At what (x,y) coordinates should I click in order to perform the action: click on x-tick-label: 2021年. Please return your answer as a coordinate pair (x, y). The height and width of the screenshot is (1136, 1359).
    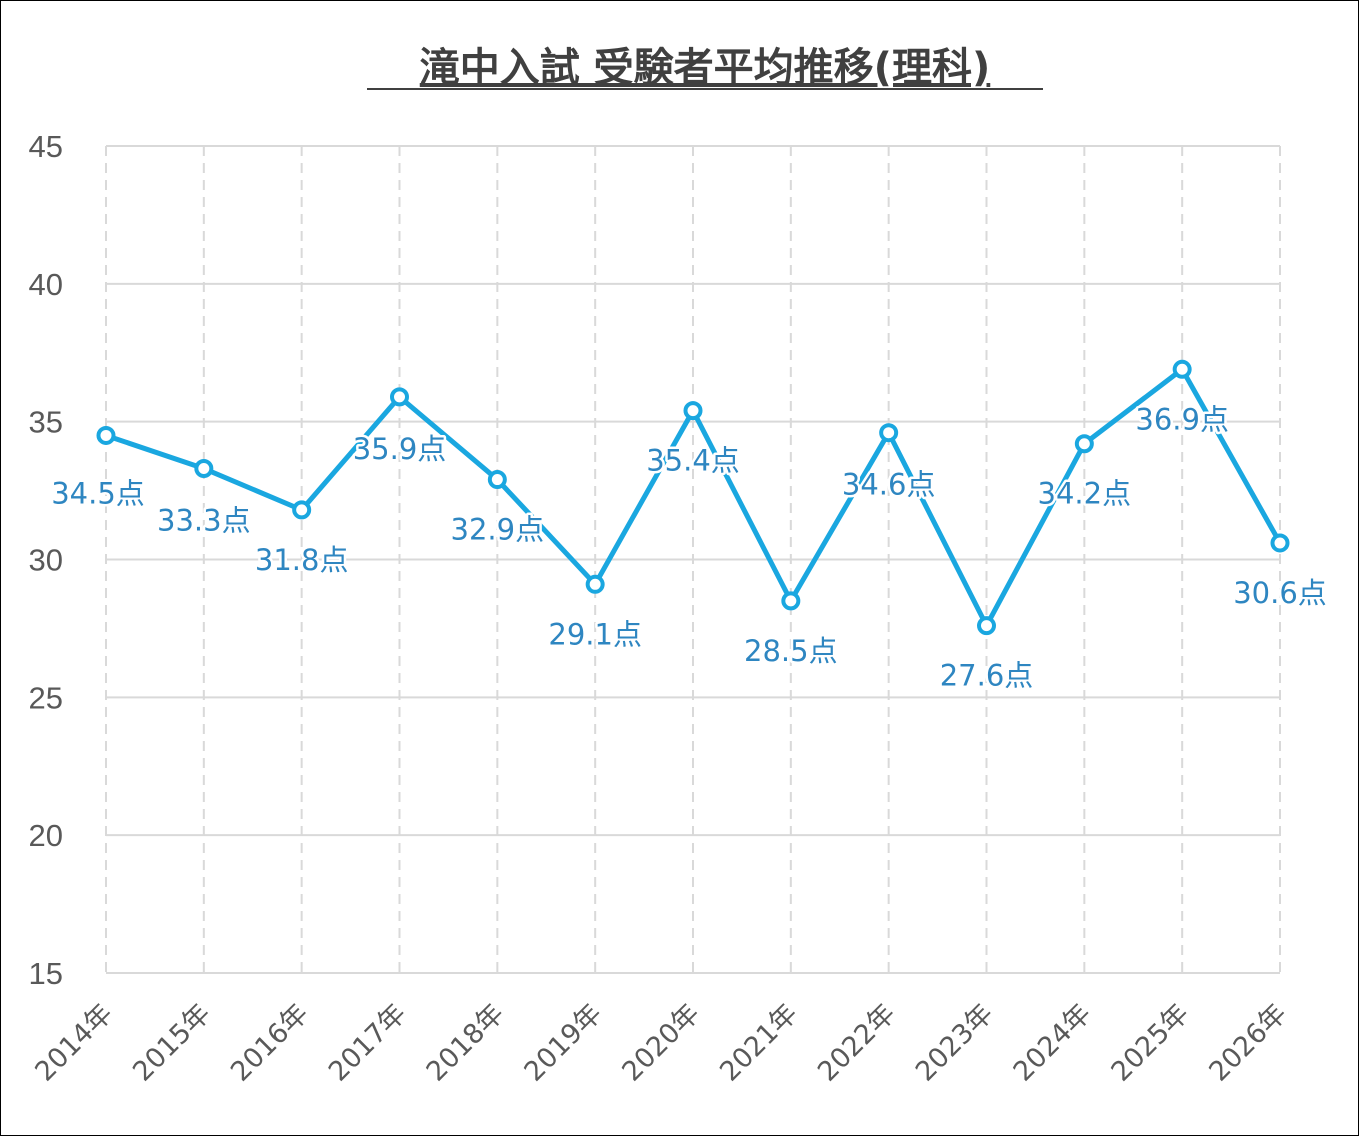
    Looking at the image, I should click on (759, 1043).